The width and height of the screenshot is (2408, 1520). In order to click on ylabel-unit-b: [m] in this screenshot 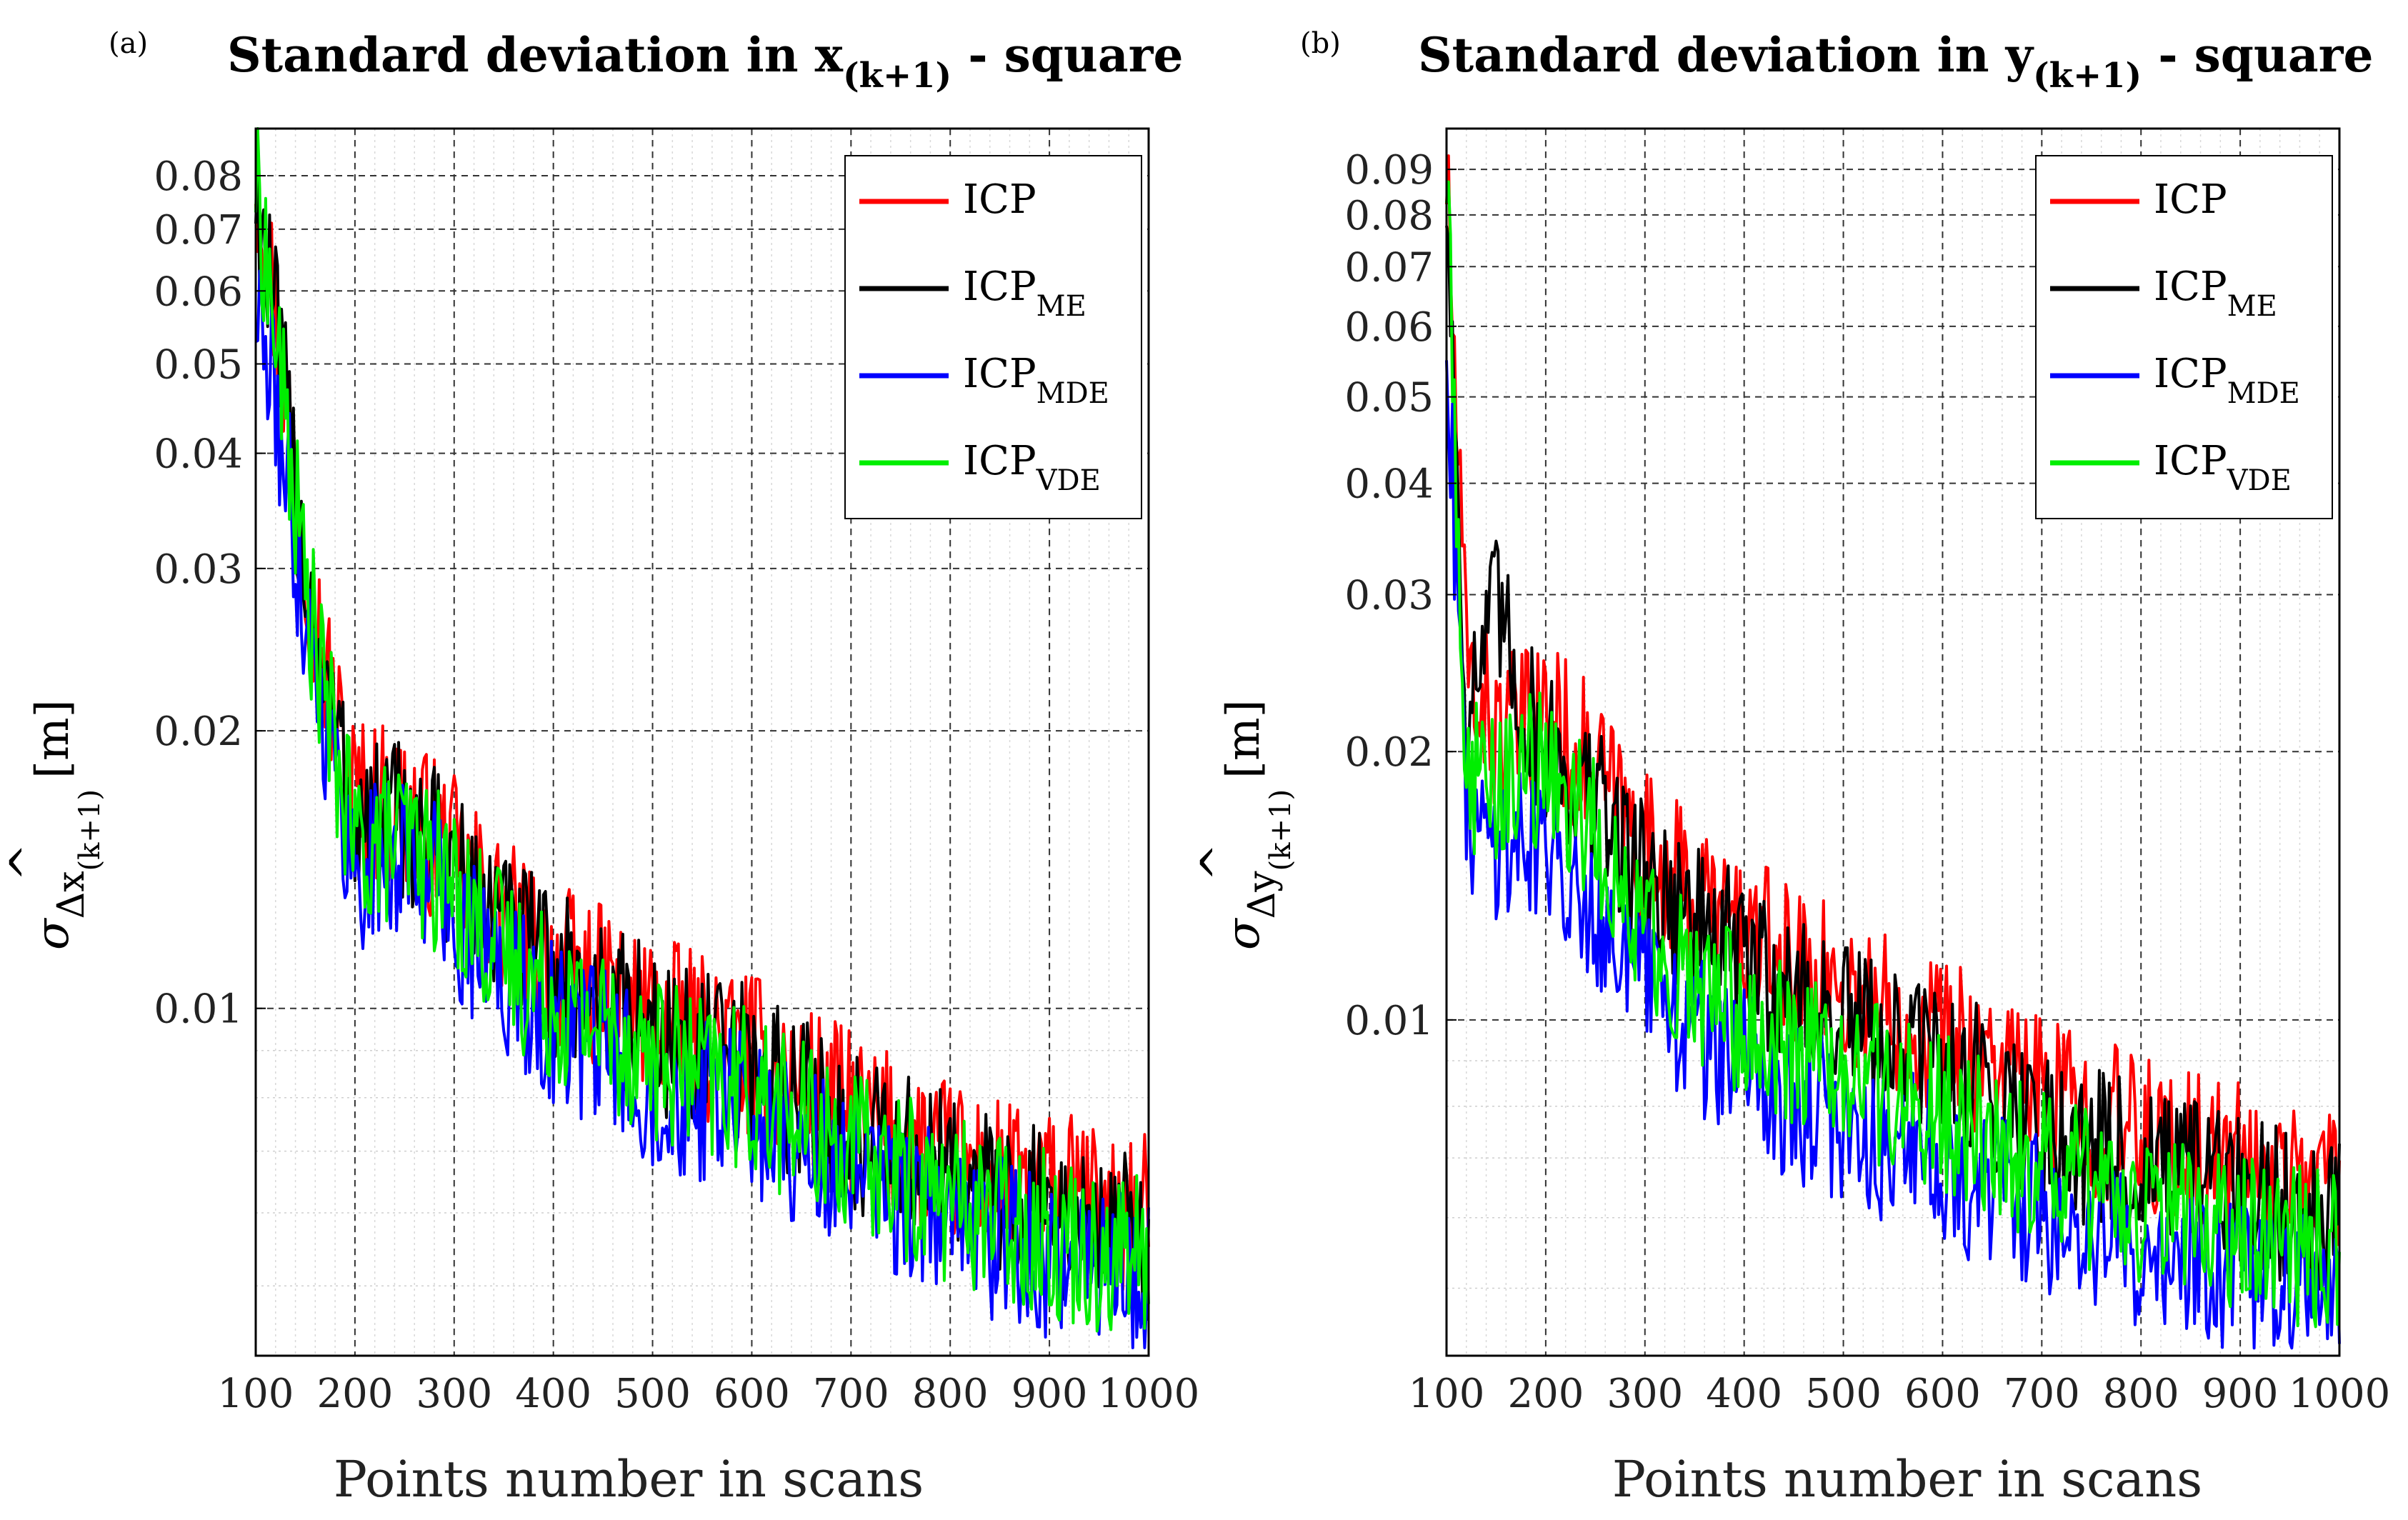, I will do `click(1243, 739)`.